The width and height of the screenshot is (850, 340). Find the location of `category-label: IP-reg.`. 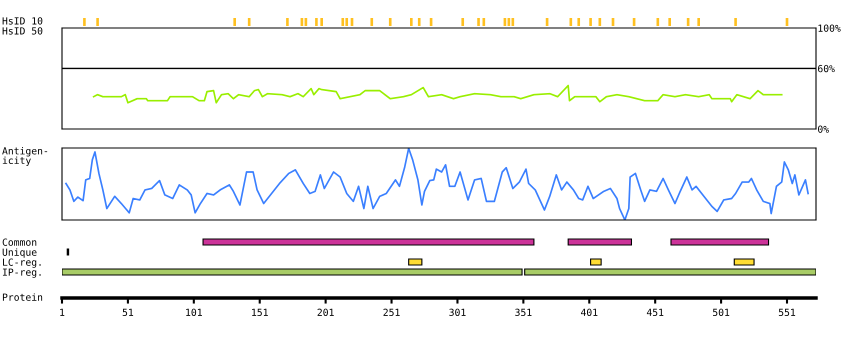

category-label: IP-reg. is located at coordinates (21, 273).